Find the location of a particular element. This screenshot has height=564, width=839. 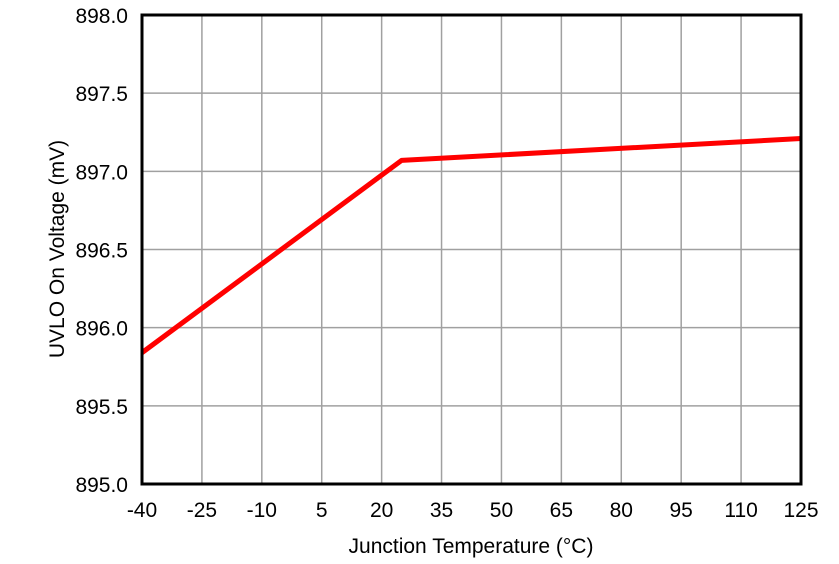

x-tick-label: -40 is located at coordinates (142, 510).